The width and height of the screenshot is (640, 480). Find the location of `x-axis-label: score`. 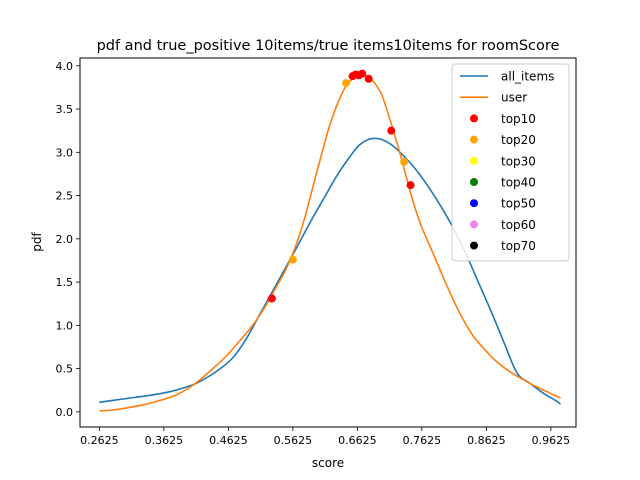

x-axis-label: score is located at coordinates (328, 463).